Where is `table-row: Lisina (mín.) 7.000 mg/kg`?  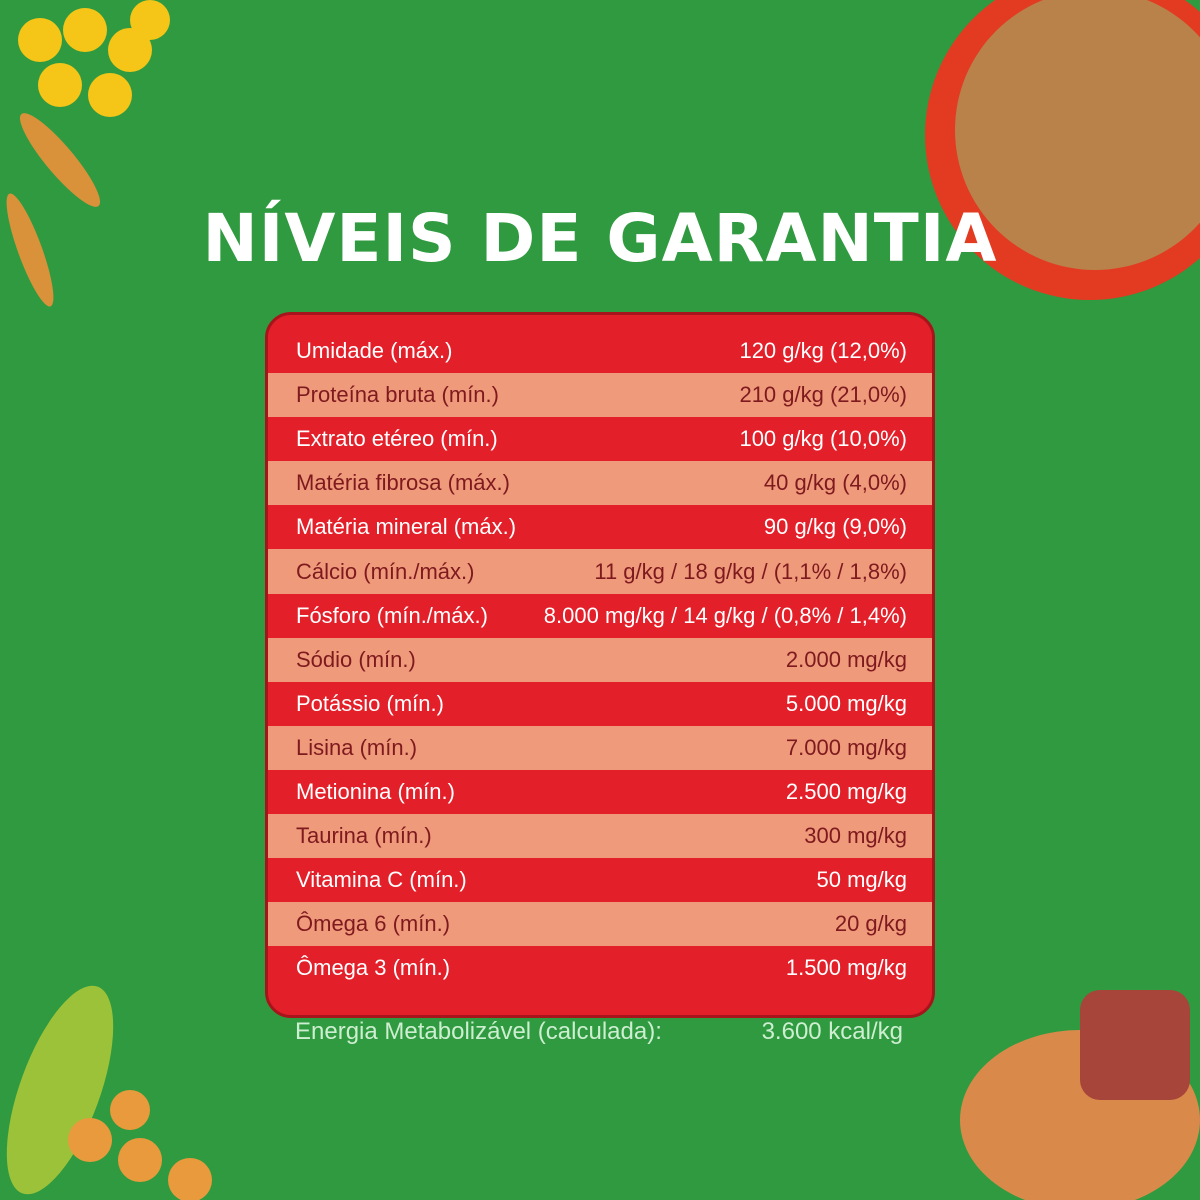 table-row: Lisina (mín.) 7.000 mg/kg is located at coordinates (600, 747).